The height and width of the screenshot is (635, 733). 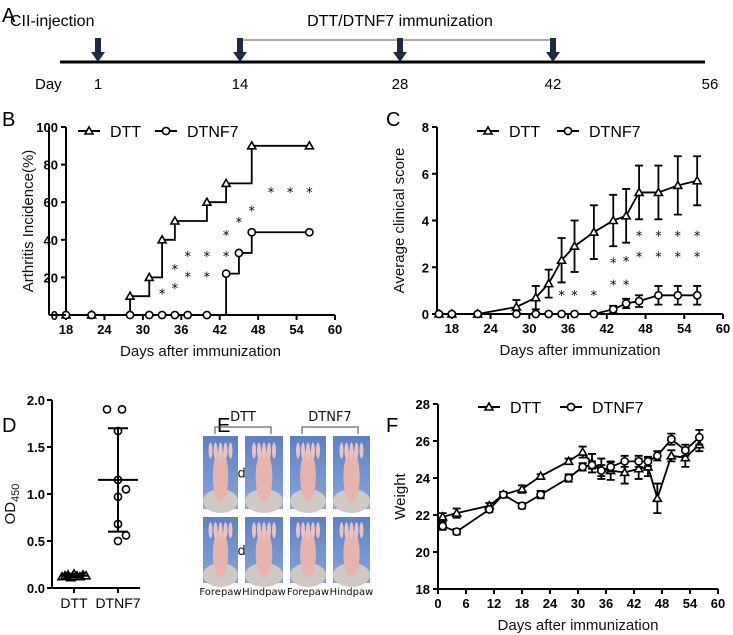 What do you see at coordinates (571, 483) in the screenshot?
I see `series-dtnf7` at bounding box center [571, 483].